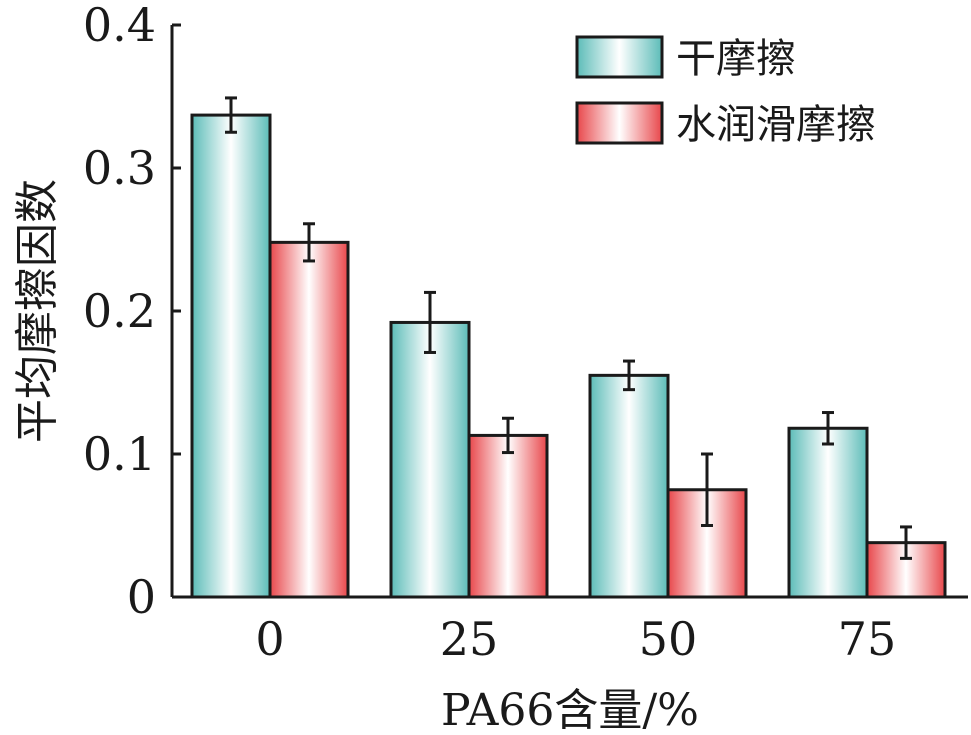  What do you see at coordinates (575, 639) in the screenshot?
I see `x-ticks: 0 25 50 75` at bounding box center [575, 639].